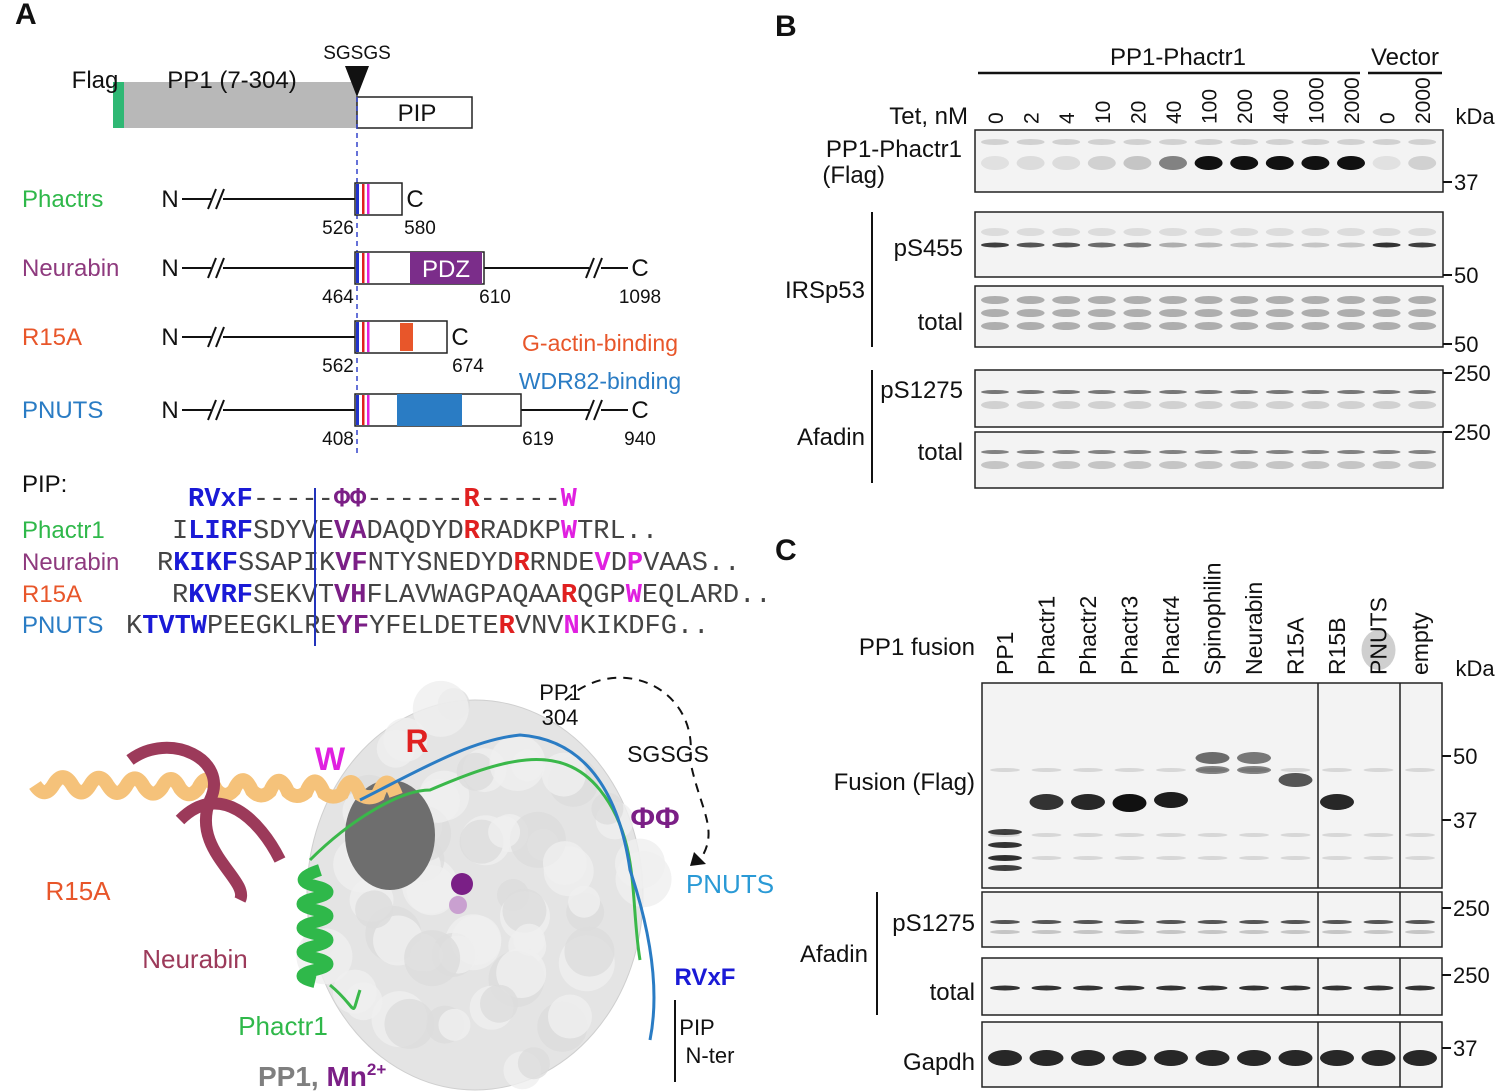 This screenshot has height=1092, width=1500. Describe the element at coordinates (350, 500) in the screenshot. I see `residues: ΦΦ` at that location.